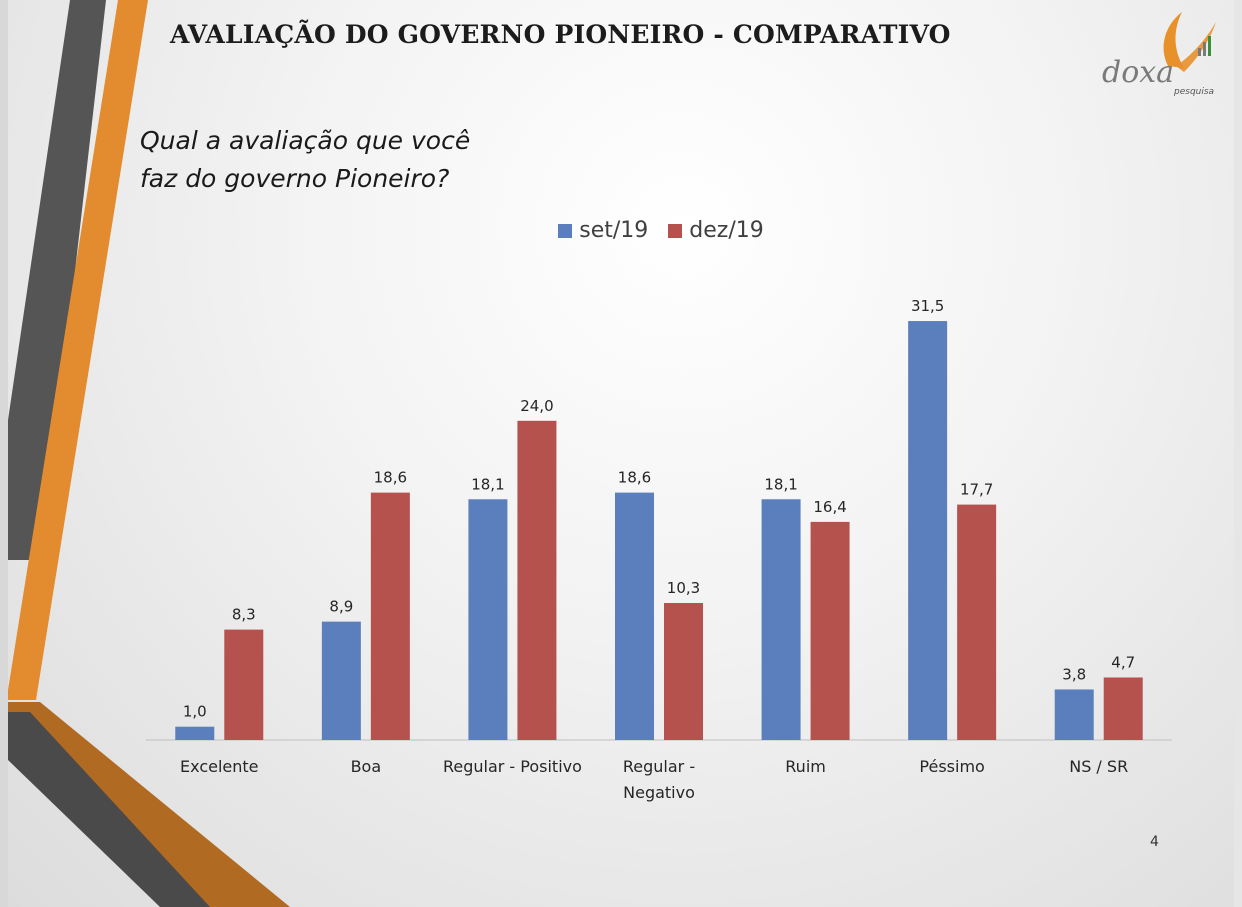  I want to click on data-label-dez19-1: 18,6, so click(390, 478).